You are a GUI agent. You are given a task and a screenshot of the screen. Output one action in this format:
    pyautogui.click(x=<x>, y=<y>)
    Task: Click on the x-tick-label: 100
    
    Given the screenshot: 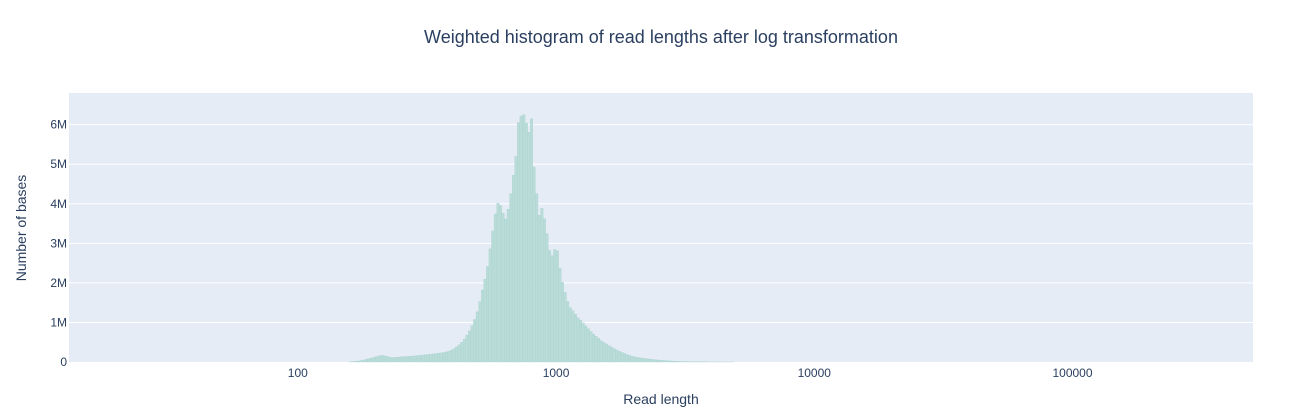 What is the action you would take?
    pyautogui.click(x=298, y=373)
    